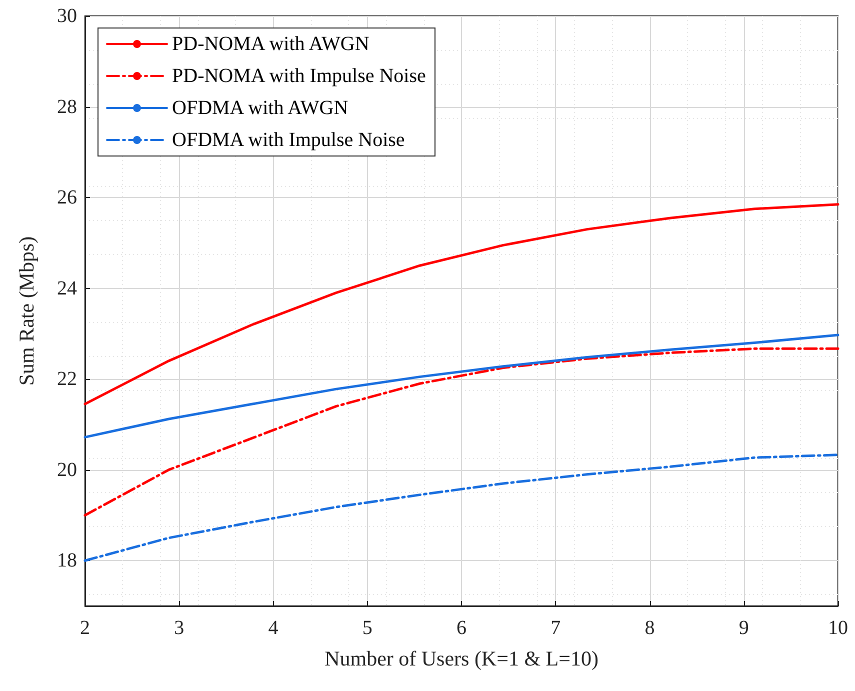  Describe the element at coordinates (271, 44) in the screenshot. I see `legend-label: PD-NOMA with AWGN` at that location.